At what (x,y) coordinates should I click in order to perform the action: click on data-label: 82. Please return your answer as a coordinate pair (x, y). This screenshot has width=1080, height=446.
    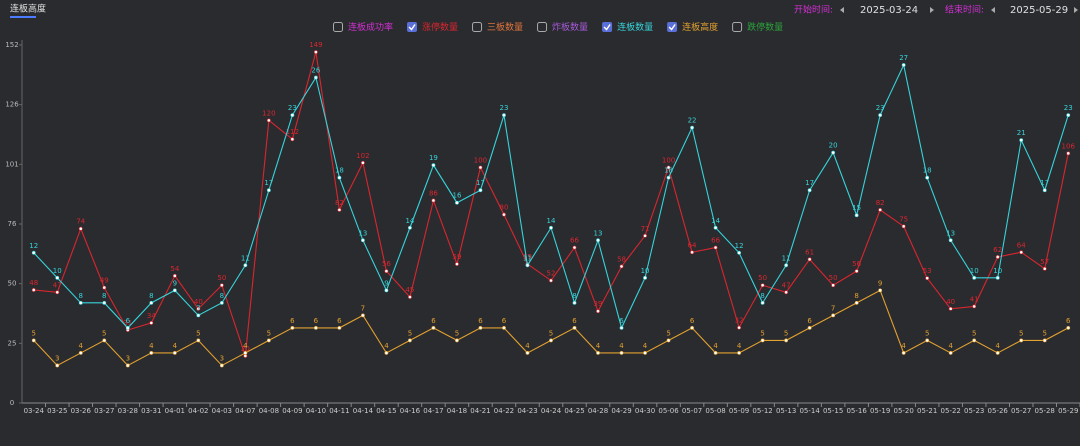
    Looking at the image, I should click on (880, 203).